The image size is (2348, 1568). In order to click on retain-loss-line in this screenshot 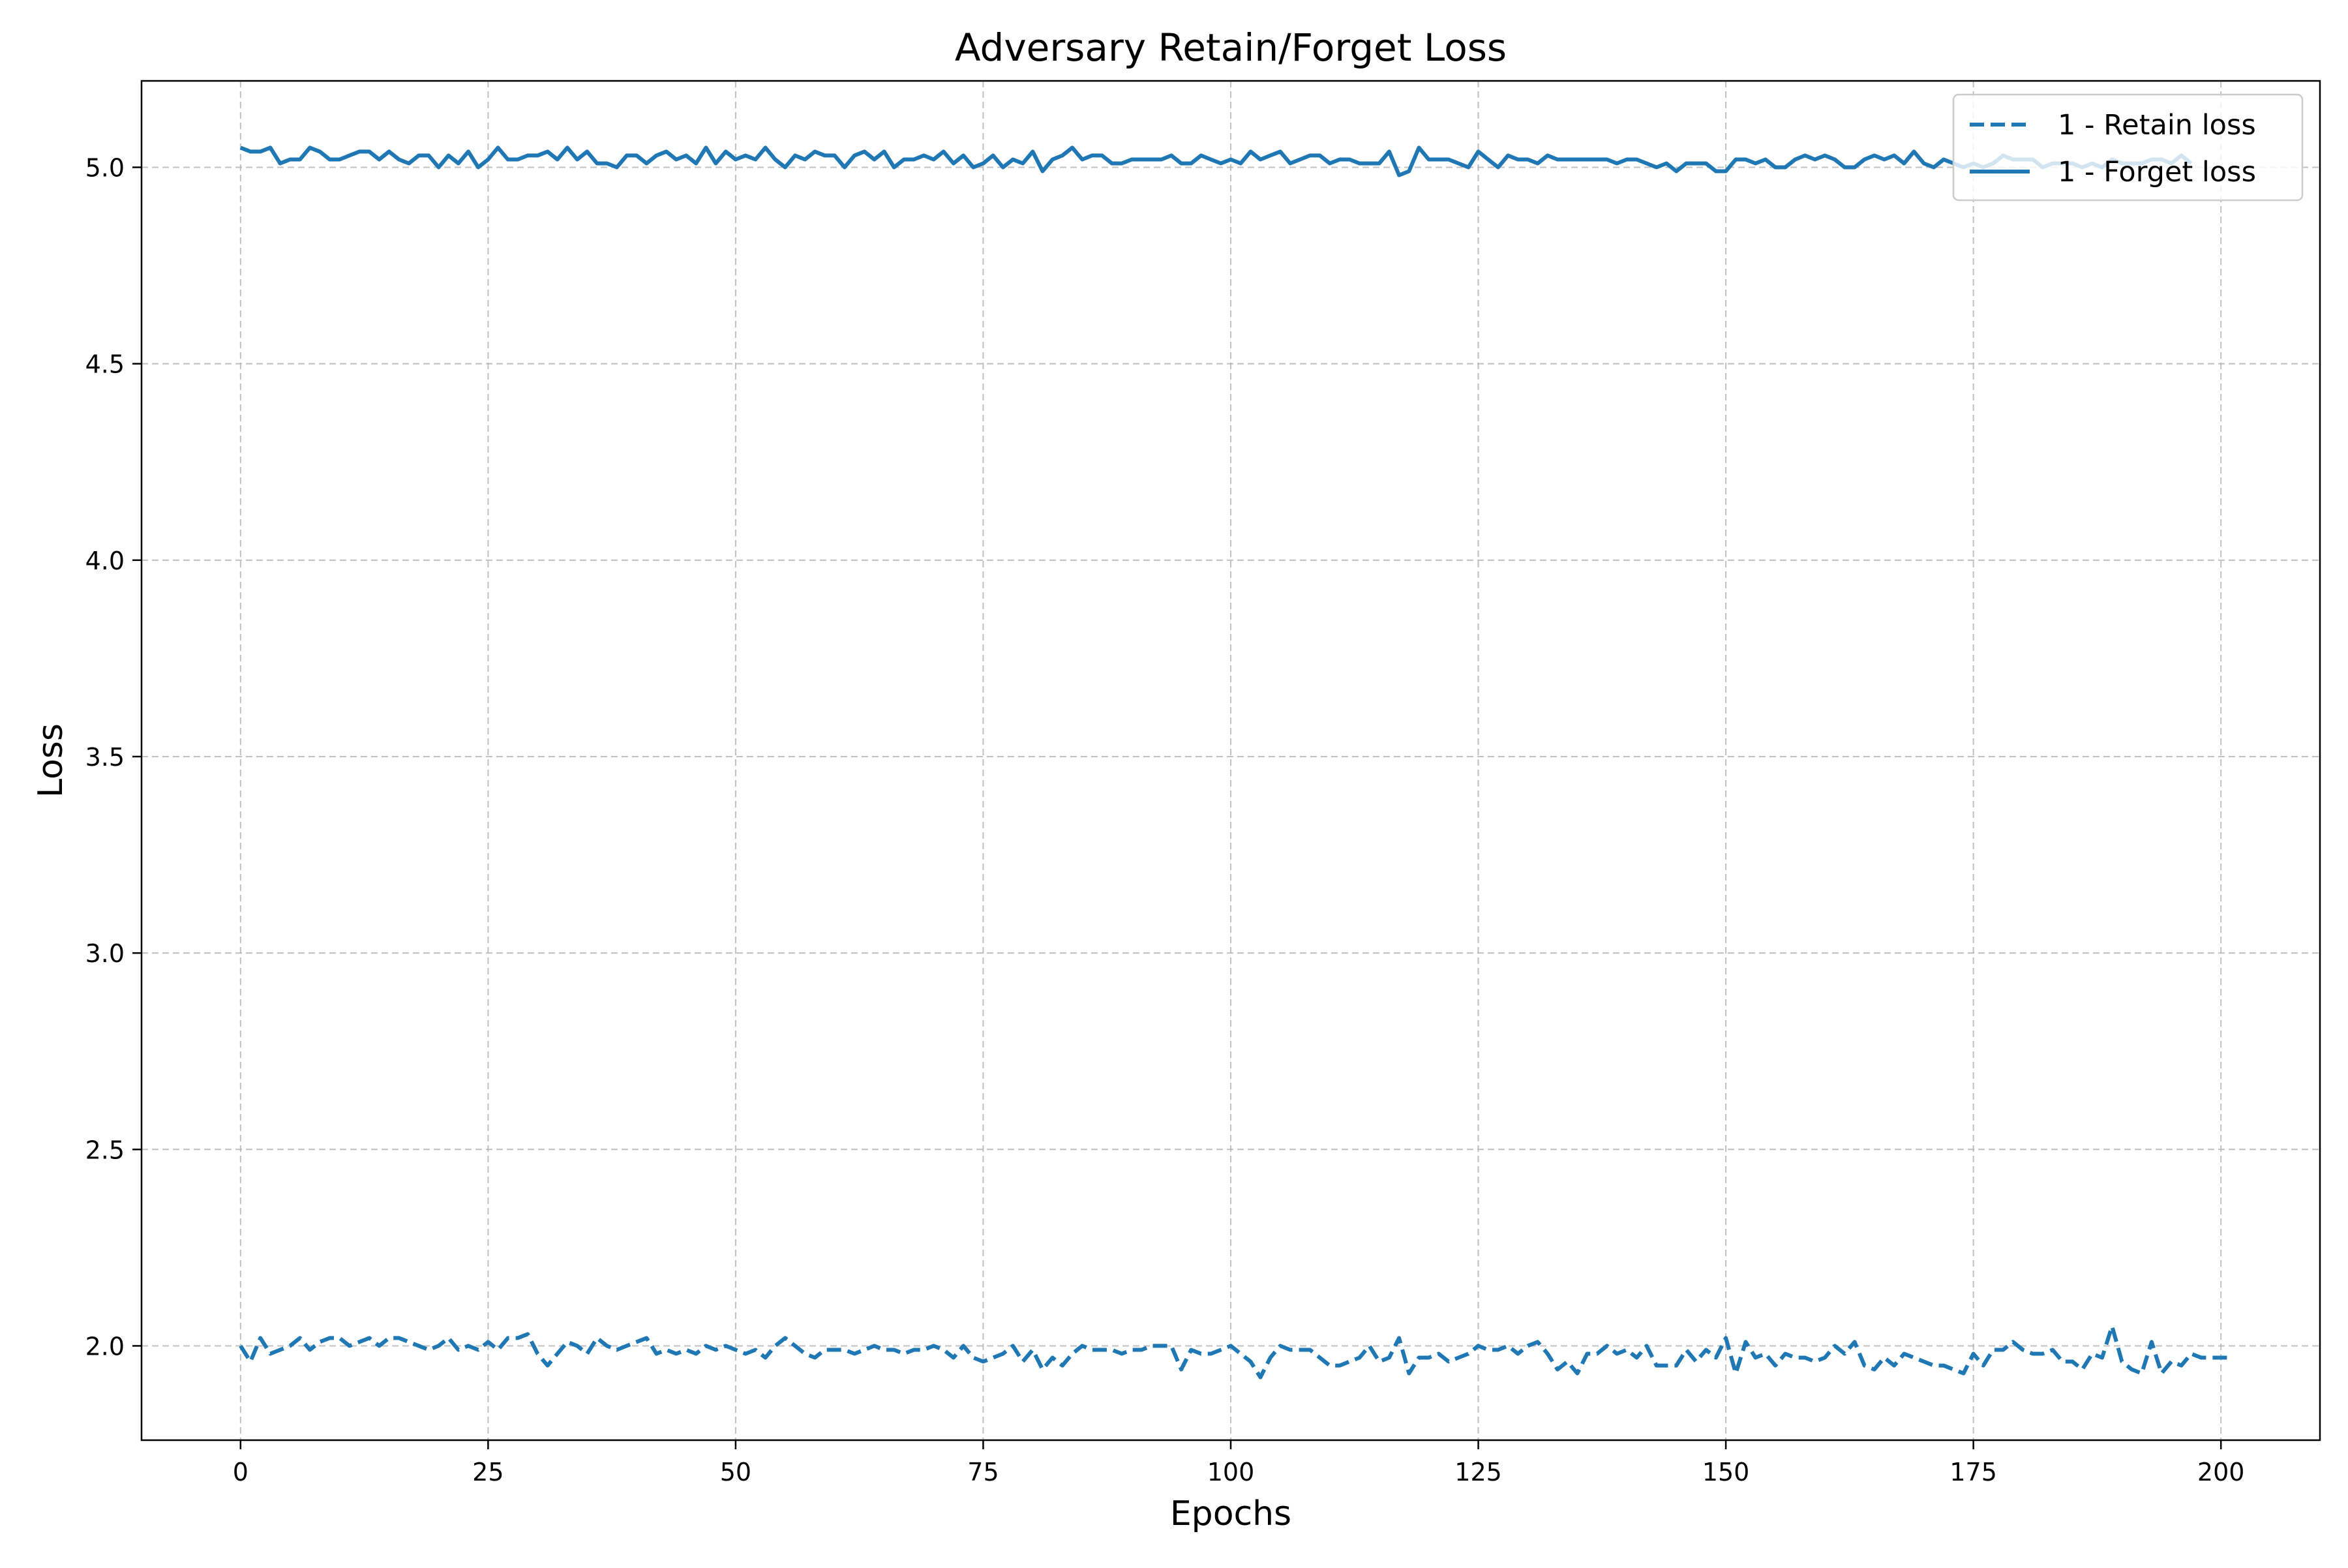, I will do `click(1235, 1352)`.